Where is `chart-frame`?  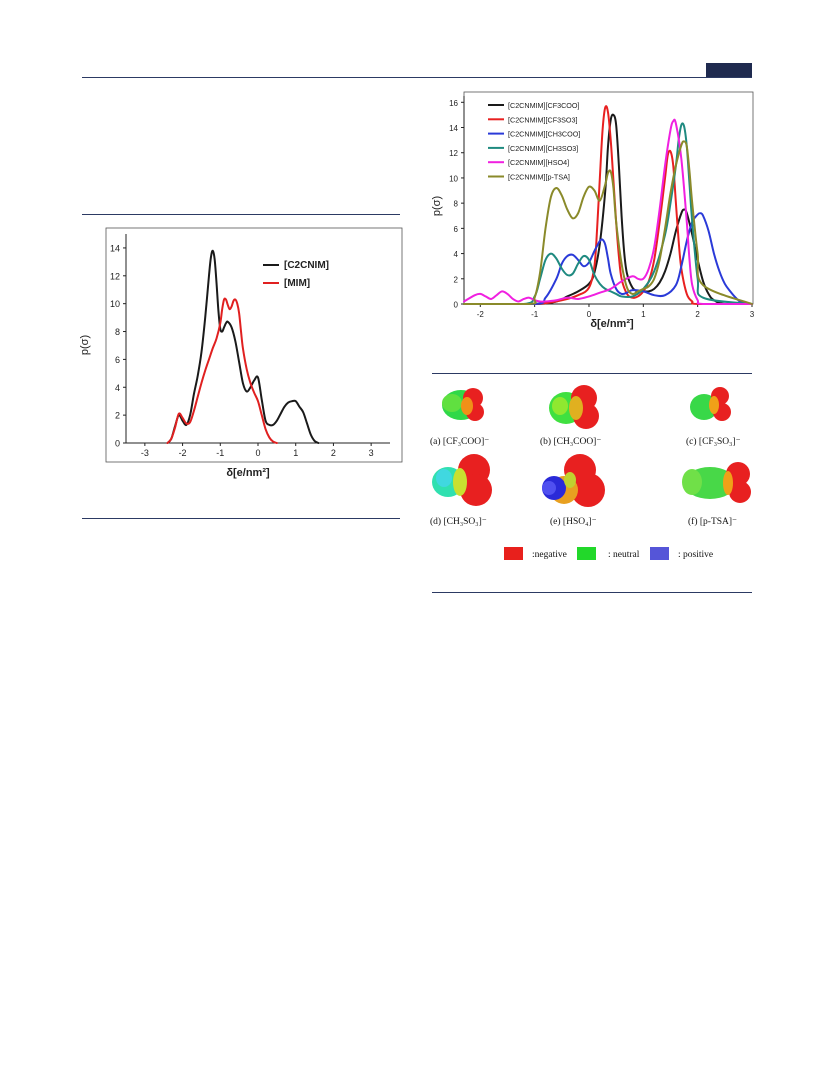 chart-frame is located at coordinates (254, 345).